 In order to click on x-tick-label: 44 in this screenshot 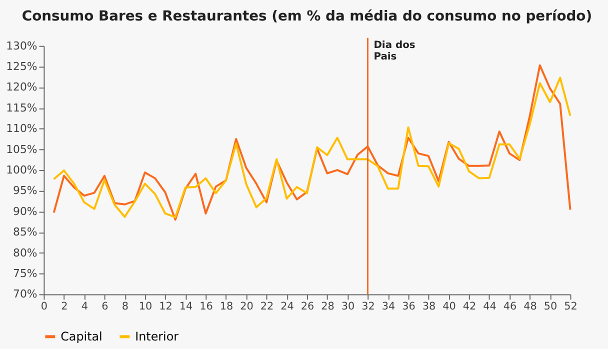, I will do `click(490, 306)`.